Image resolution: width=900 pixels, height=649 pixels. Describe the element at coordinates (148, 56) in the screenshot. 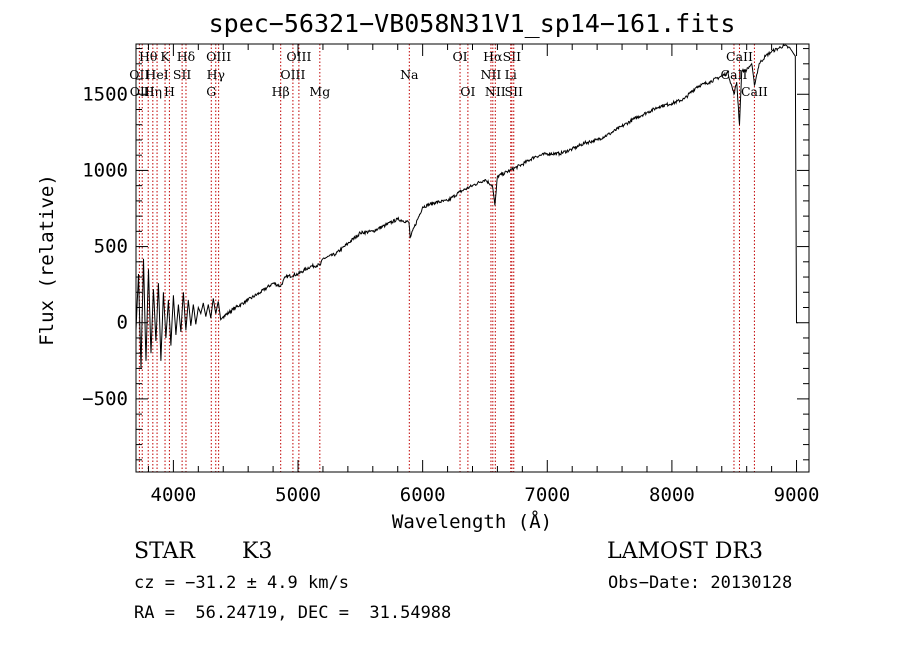

I see `line-marker-label: Hθ` at that location.